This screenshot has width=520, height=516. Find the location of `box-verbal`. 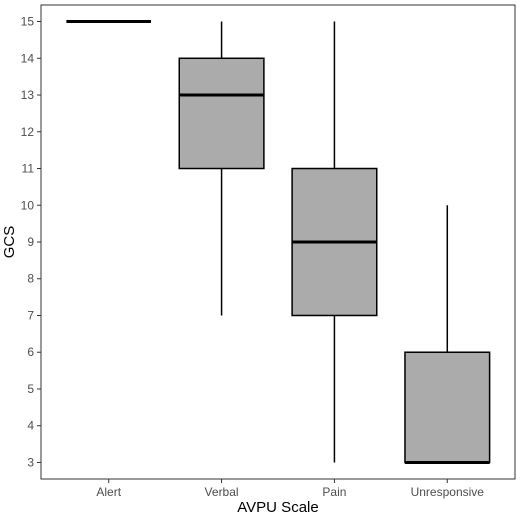

box-verbal is located at coordinates (221, 168).